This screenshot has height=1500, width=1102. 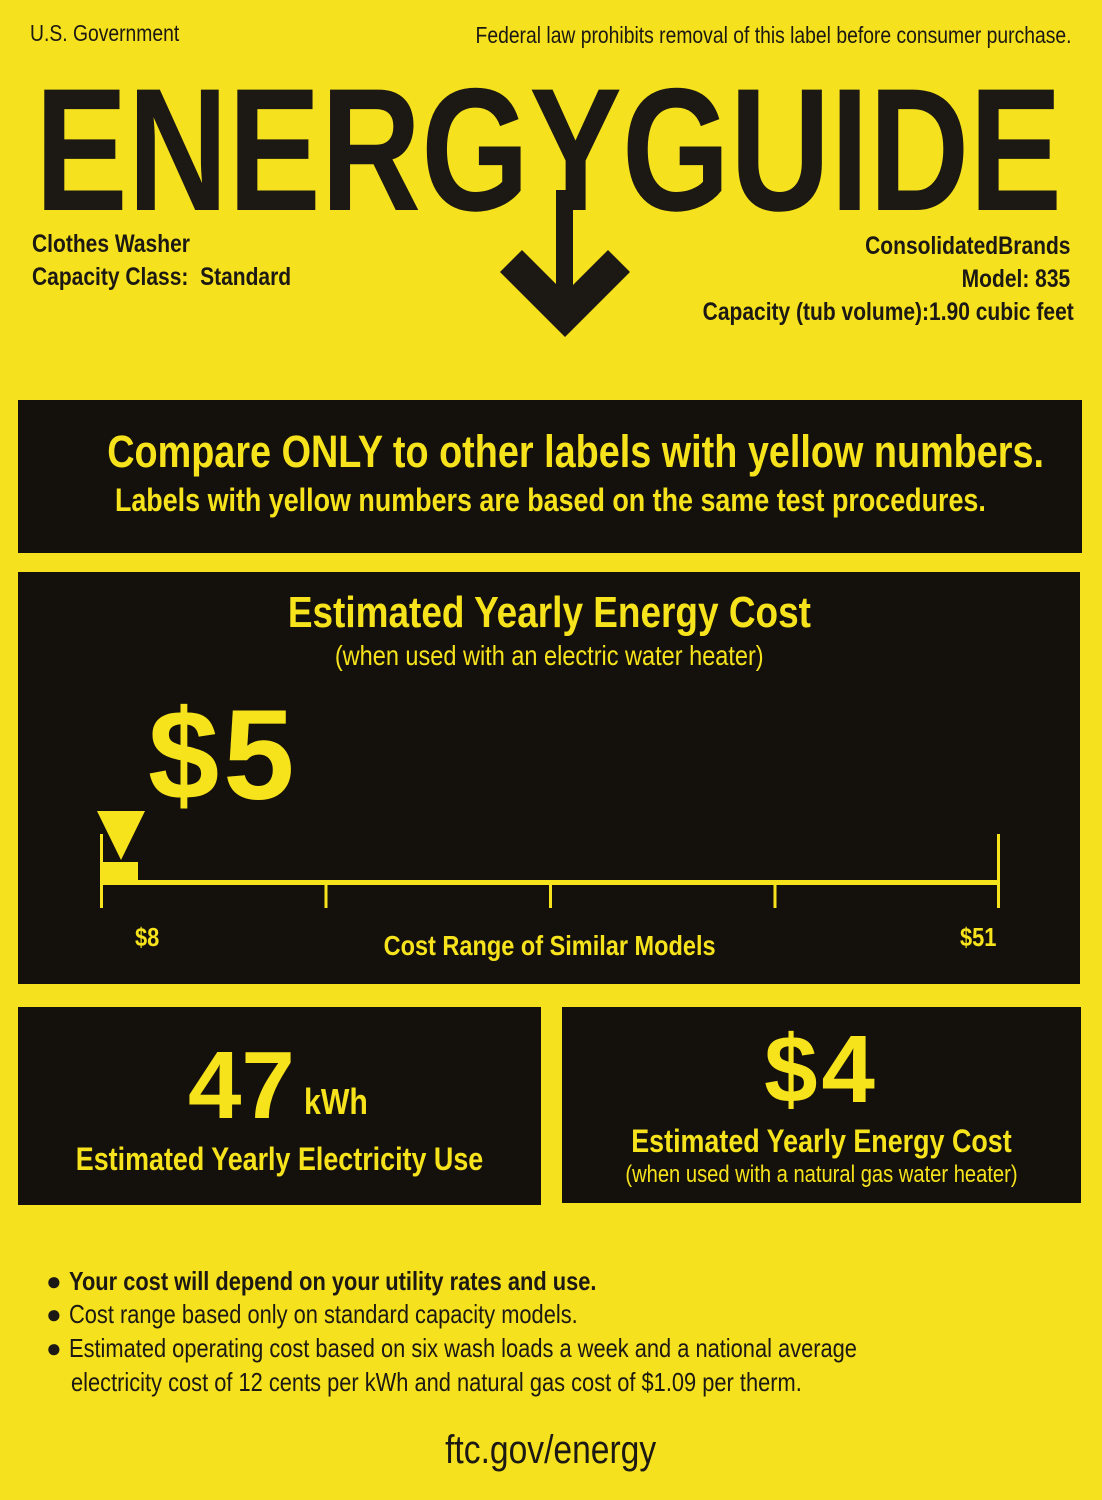 What do you see at coordinates (998, 871) in the screenshot?
I see `scale-end-max` at bounding box center [998, 871].